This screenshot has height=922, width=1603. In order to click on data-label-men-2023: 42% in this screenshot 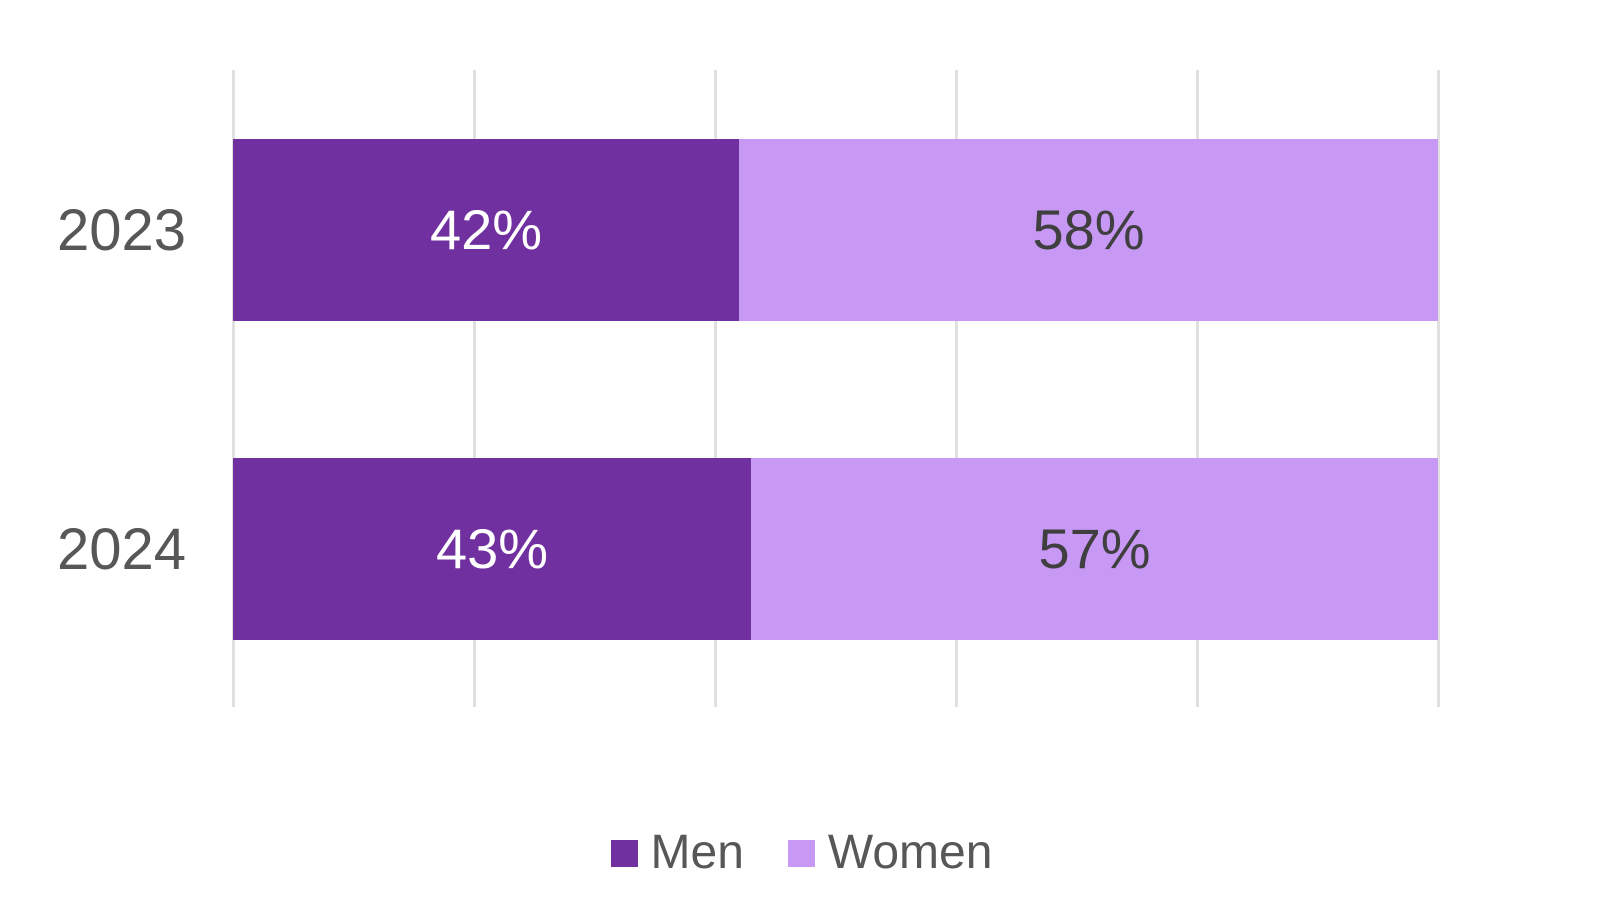, I will do `click(486, 229)`.